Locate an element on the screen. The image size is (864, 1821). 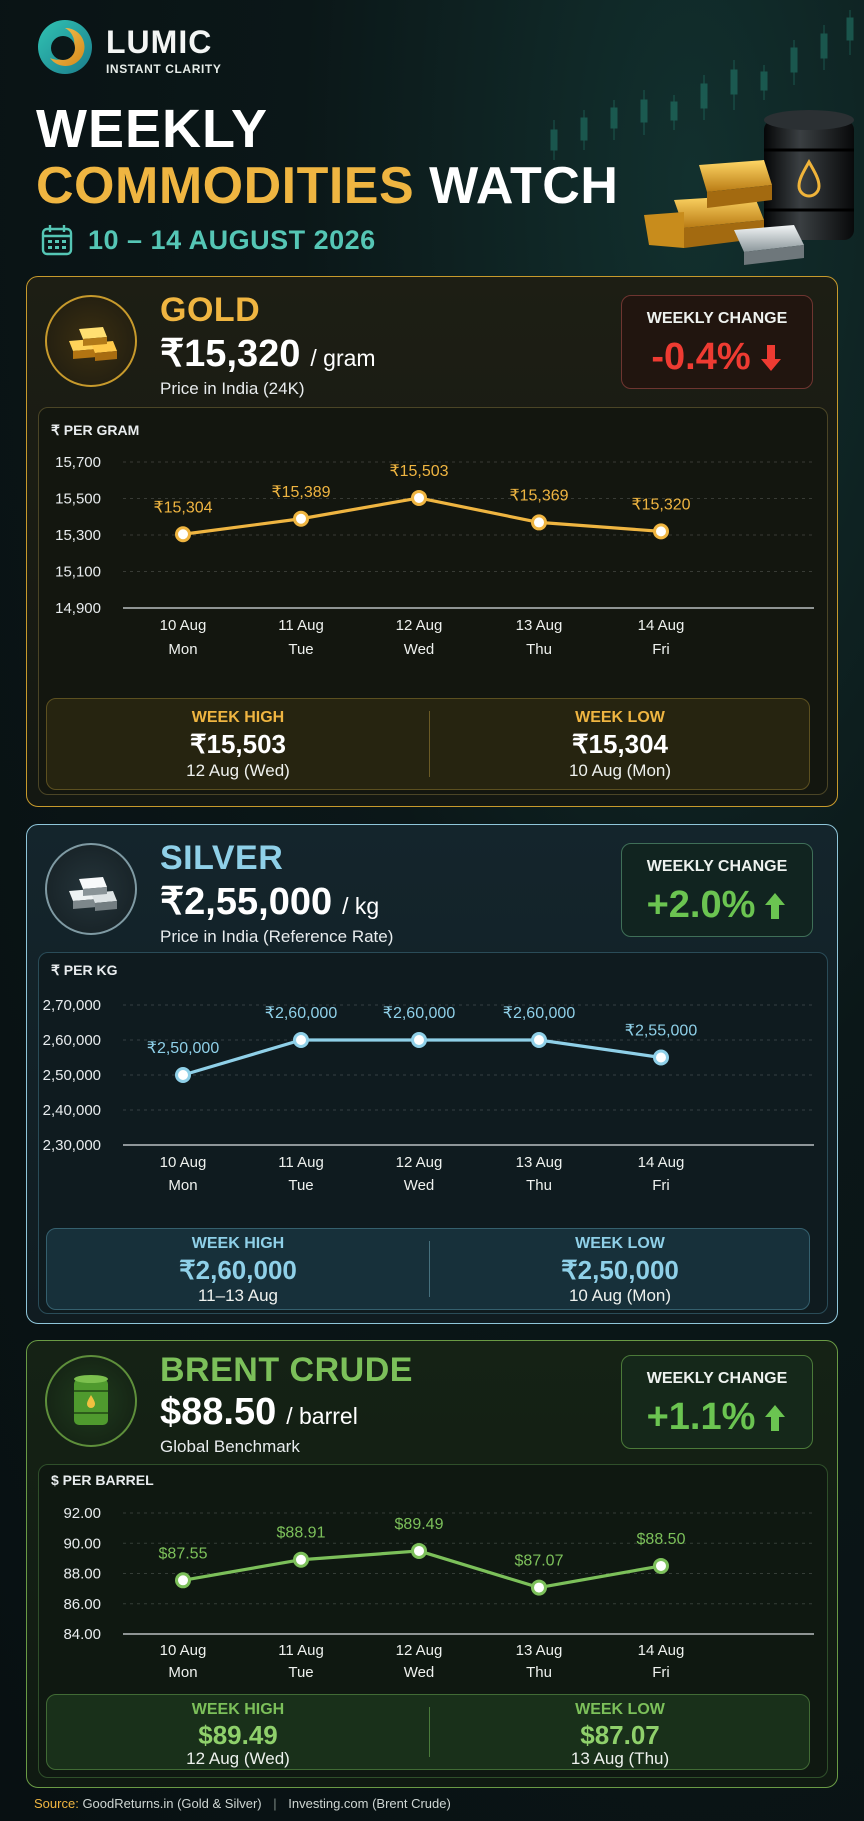
crude-subtitle: Global Benchmark is located at coordinates (230, 1446).